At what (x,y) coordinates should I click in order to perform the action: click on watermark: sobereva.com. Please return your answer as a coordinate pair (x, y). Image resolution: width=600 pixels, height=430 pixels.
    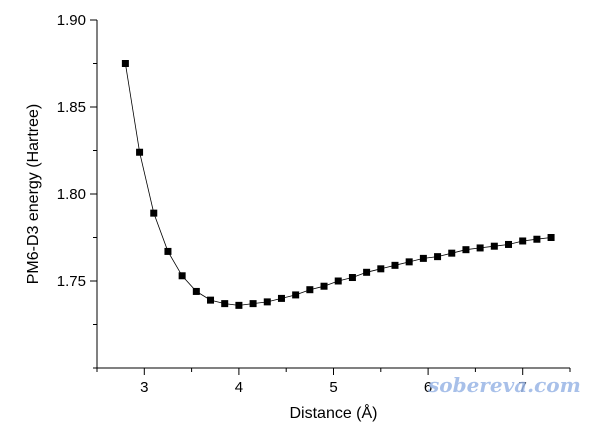
    Looking at the image, I should click on (504, 385).